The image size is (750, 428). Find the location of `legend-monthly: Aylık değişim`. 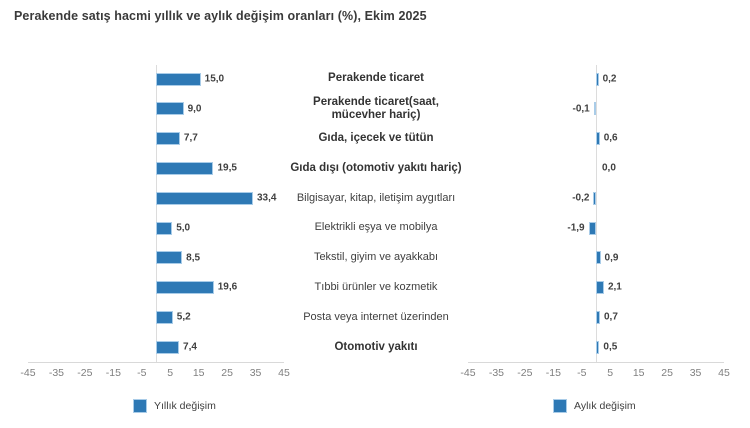

legend-monthly: Aylık değişim is located at coordinates (594, 406).